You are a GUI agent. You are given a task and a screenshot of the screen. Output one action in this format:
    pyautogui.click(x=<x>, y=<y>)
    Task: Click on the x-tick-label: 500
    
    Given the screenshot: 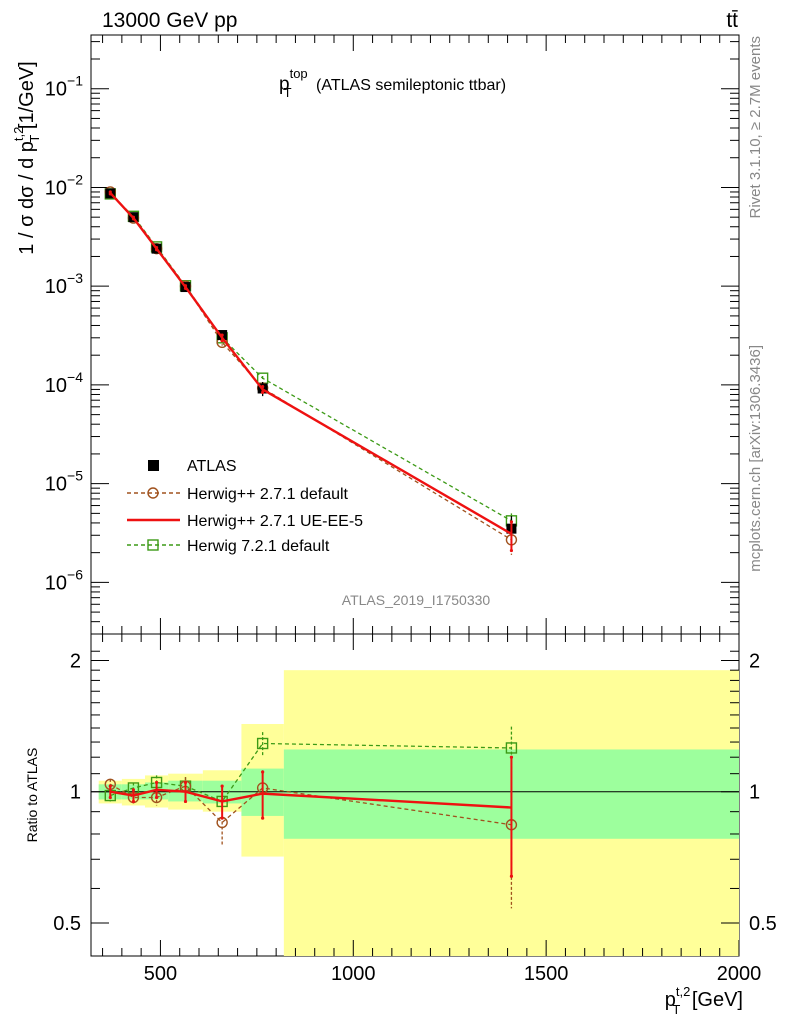 What is the action you would take?
    pyautogui.click(x=160, y=974)
    